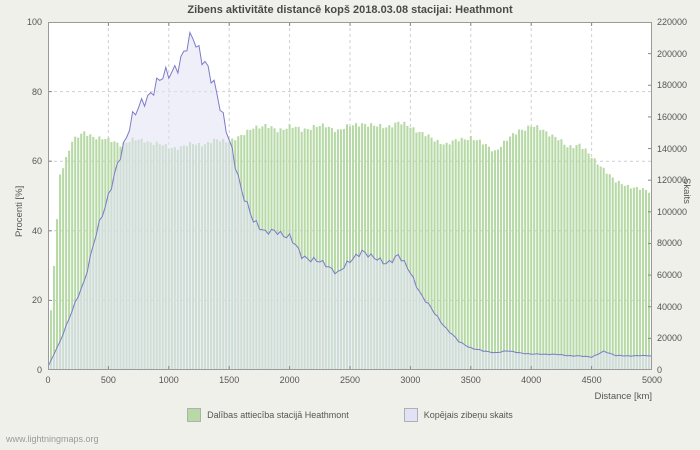 The image size is (700, 450). I want to click on legend-swatch-green, so click(194, 415).